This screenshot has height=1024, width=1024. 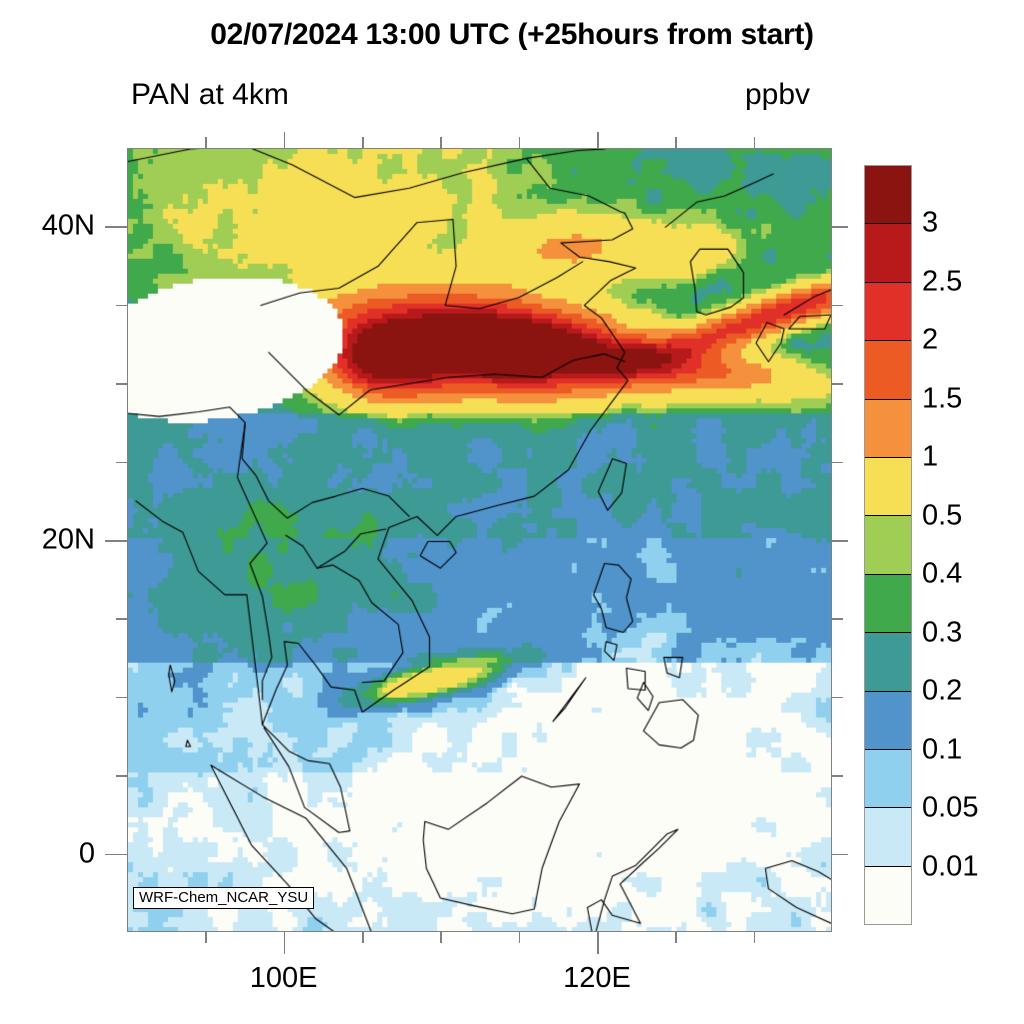 I want to click on y-axis-label: 40N, so click(x=68, y=225).